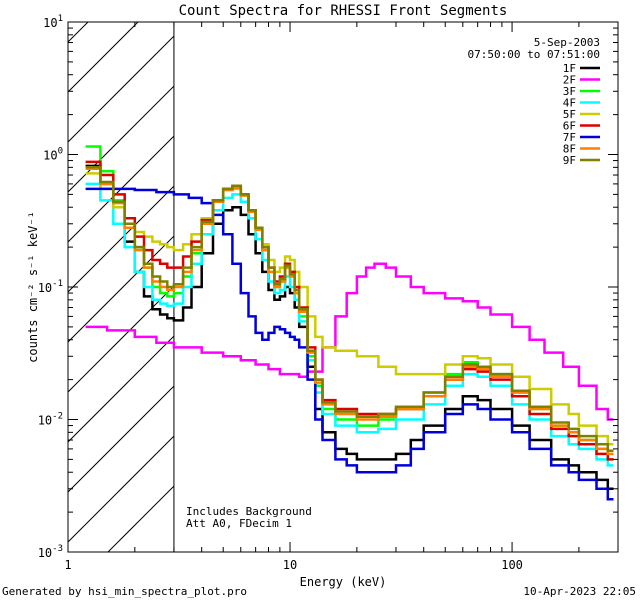 Image resolution: width=640 pixels, height=600 pixels. What do you see at coordinates (569, 91) in the screenshot?
I see `legend-label-3f: 3F` at bounding box center [569, 91].